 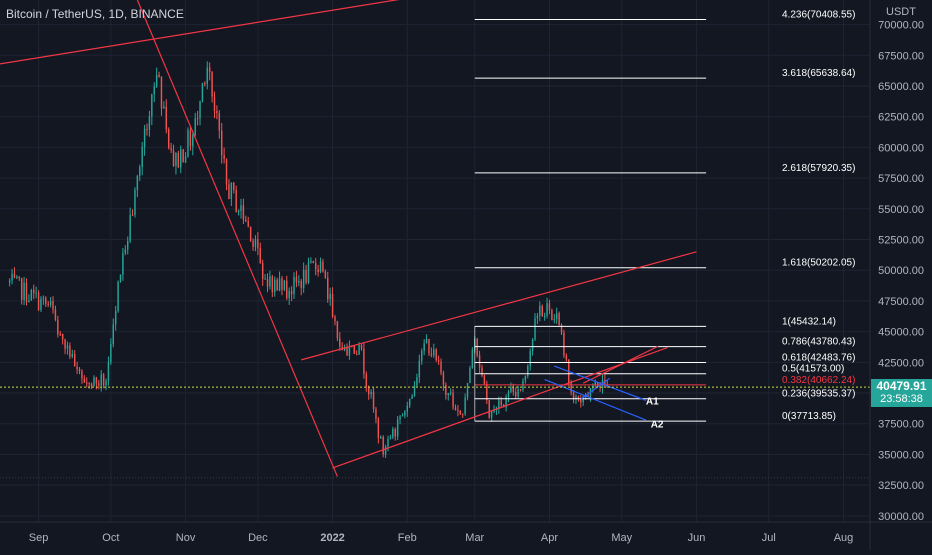 I want to click on trendline-channel-bottom-extension, so click(x=620, y=364).